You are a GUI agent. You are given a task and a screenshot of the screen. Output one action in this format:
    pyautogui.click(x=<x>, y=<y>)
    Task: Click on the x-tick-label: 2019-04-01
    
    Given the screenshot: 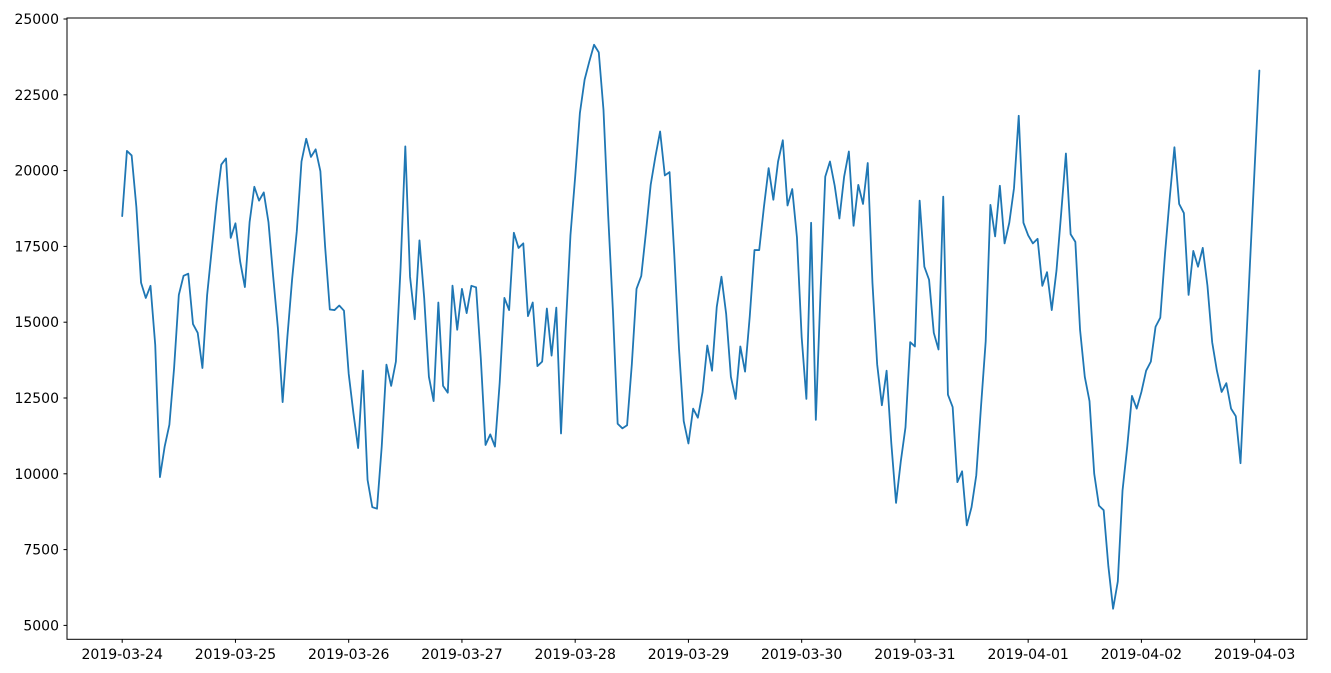 What is the action you would take?
    pyautogui.click(x=1027, y=655)
    